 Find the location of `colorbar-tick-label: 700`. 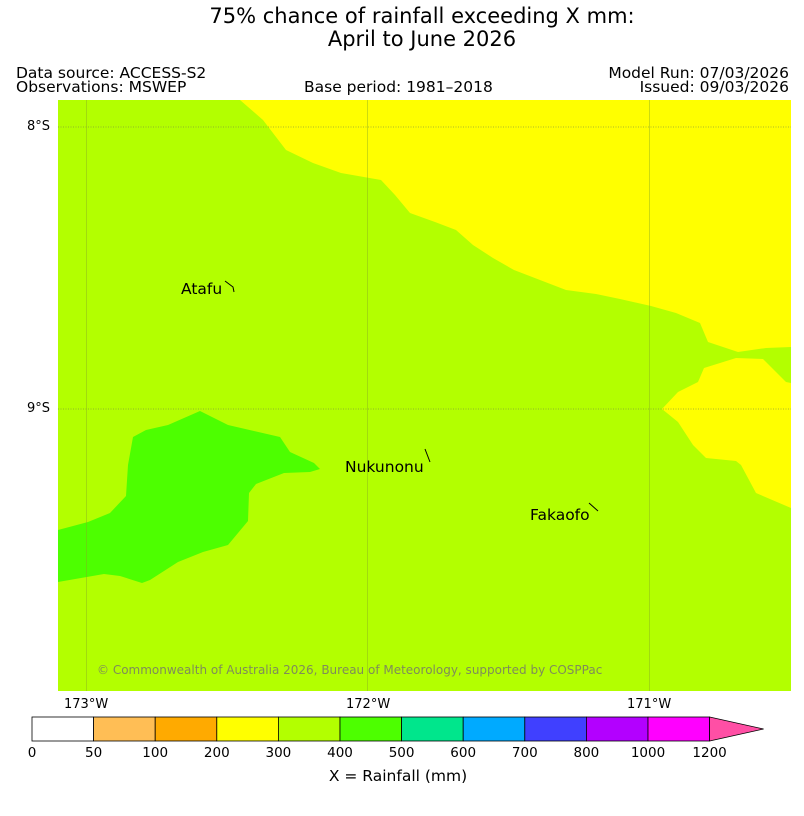

colorbar-tick-label: 700 is located at coordinates (524, 753).